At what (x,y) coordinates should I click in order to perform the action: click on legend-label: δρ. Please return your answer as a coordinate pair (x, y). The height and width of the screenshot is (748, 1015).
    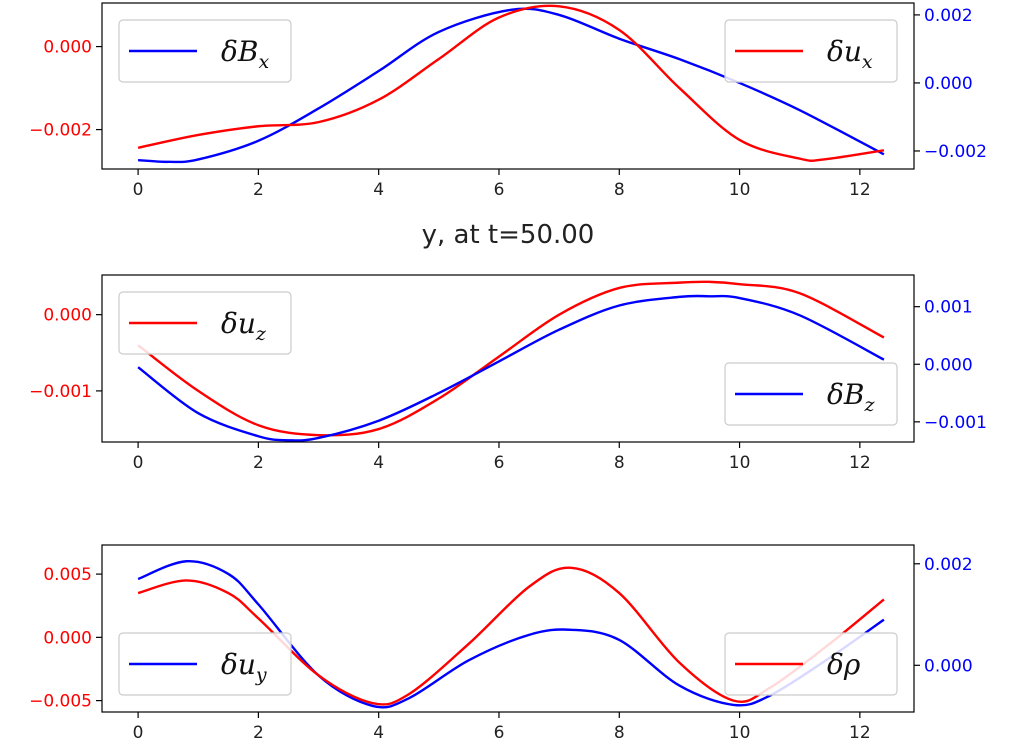
    Looking at the image, I should click on (844, 664).